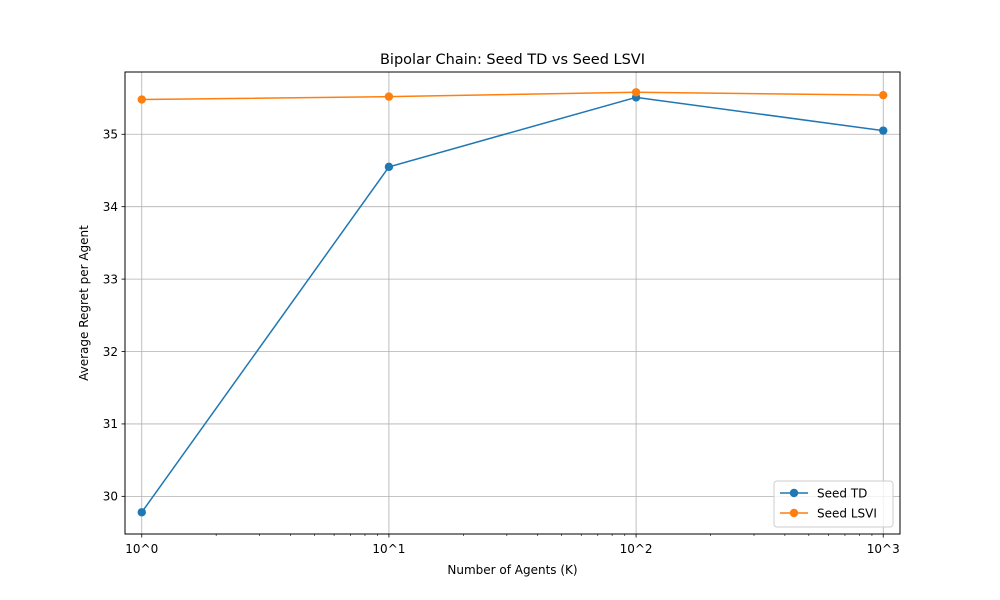 This screenshot has width=1000, height=600. What do you see at coordinates (141, 549) in the screenshot?
I see `x-tick-label: 10^0` at bounding box center [141, 549].